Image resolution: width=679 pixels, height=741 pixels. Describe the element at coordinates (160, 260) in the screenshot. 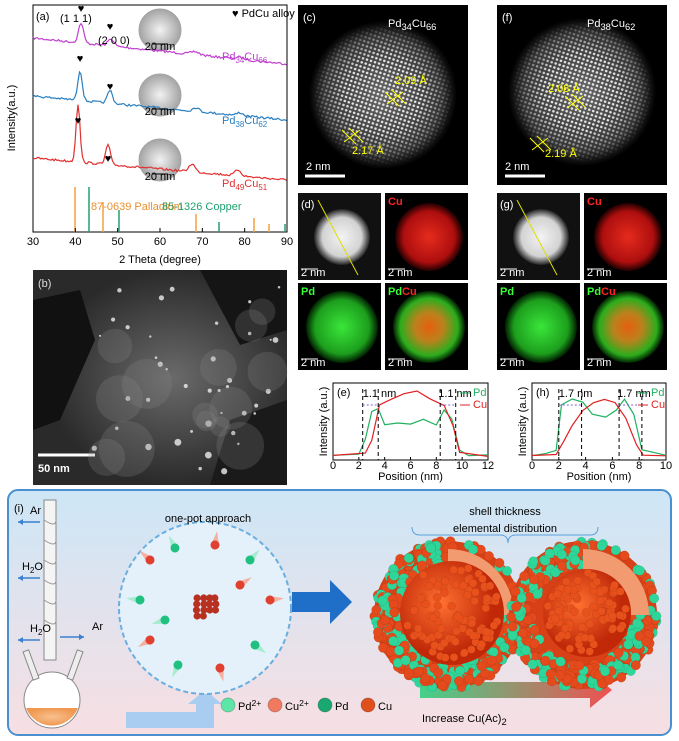

I see `axis-title: 2 Theta (degree)` at that location.